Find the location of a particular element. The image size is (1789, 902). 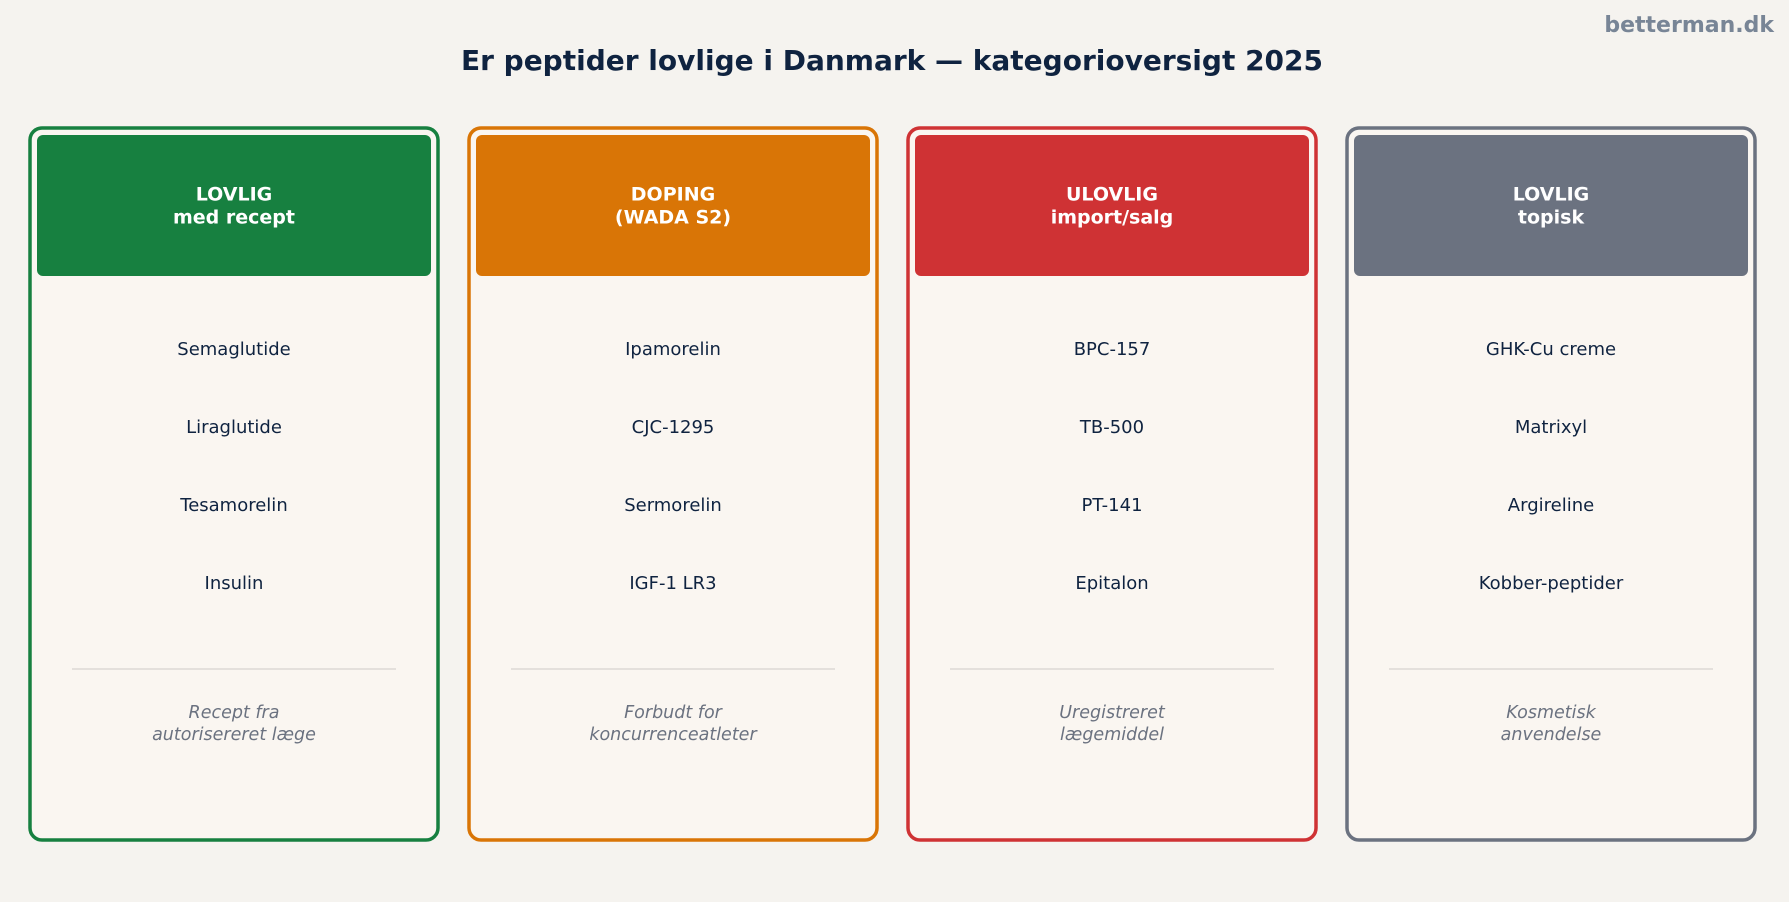

card-item: IGF-1 LR3 is located at coordinates (672, 583).